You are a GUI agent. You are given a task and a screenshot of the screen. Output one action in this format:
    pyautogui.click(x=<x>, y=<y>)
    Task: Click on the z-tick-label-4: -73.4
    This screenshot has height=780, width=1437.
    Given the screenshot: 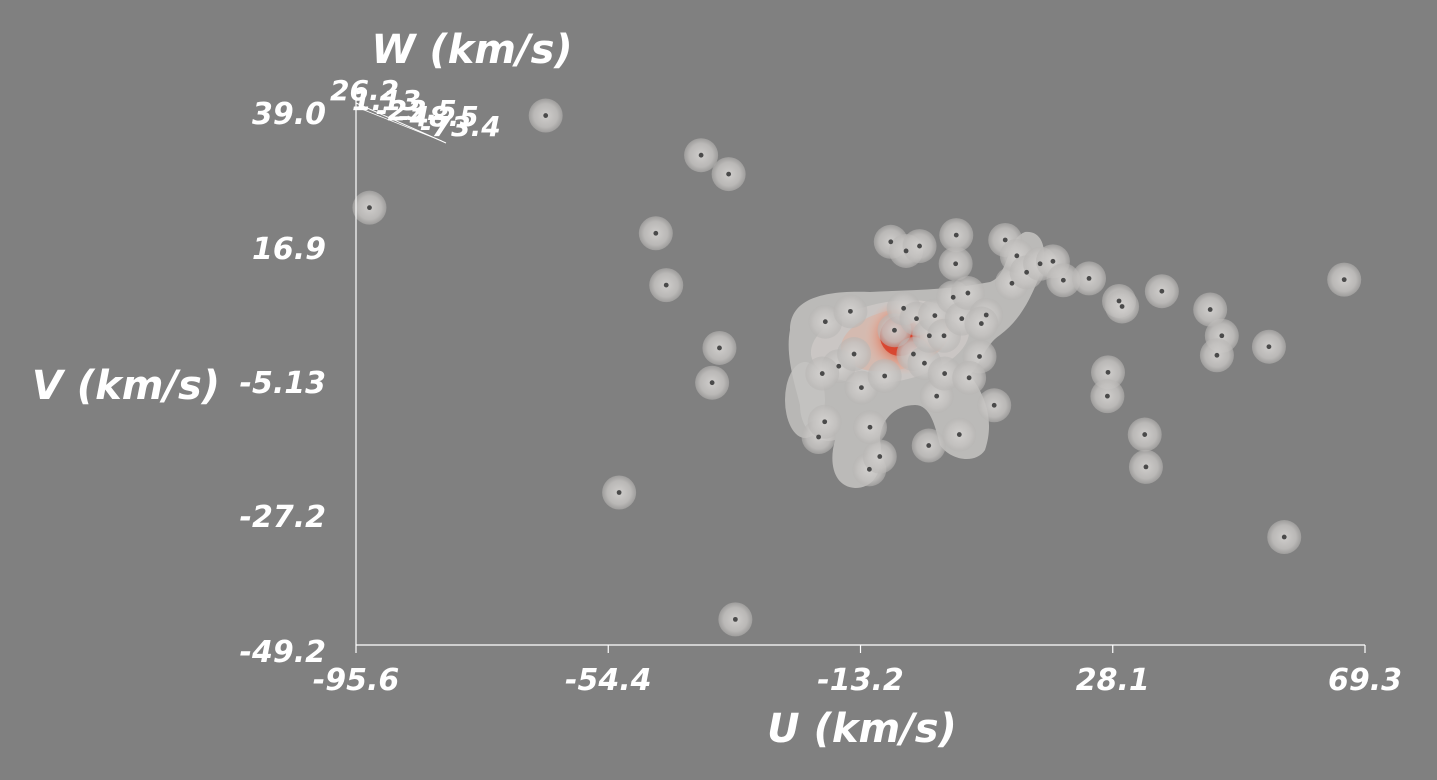 What is the action you would take?
    pyautogui.click(x=460, y=126)
    